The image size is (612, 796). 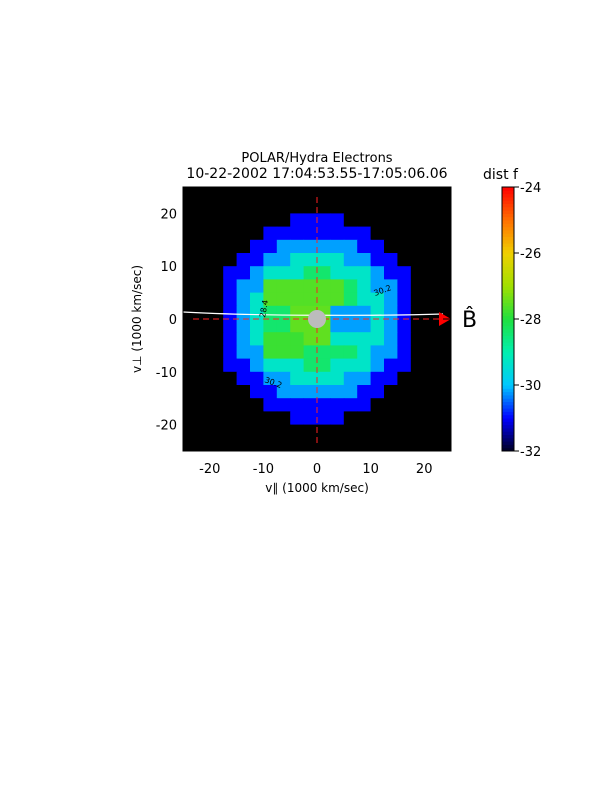 I want to click on y-tick-label: 0, so click(x=173, y=320).